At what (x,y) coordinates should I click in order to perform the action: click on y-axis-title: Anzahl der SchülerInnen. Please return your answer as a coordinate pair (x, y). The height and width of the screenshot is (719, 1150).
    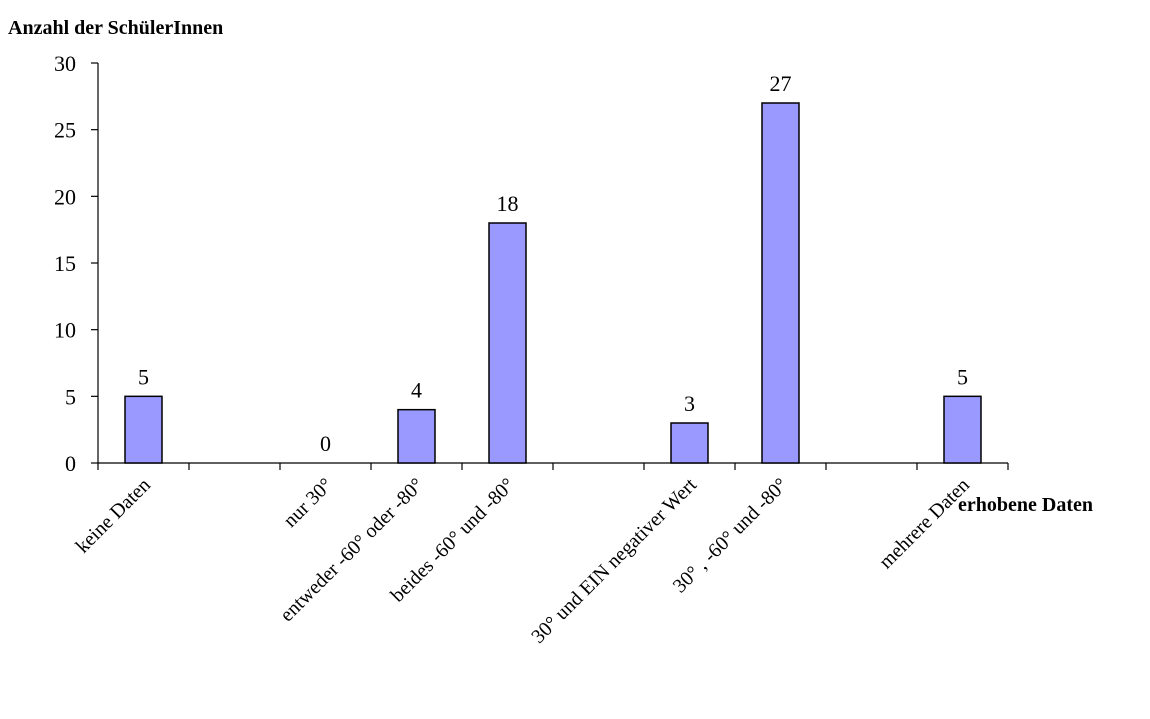
    Looking at the image, I should click on (115, 28).